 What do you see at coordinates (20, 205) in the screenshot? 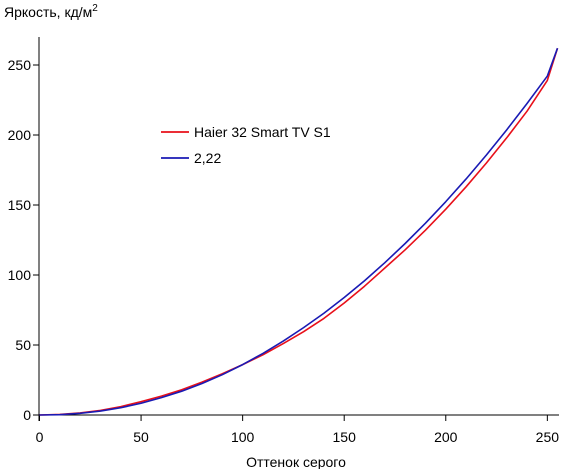
I see `y-tick-label: 150` at bounding box center [20, 205].